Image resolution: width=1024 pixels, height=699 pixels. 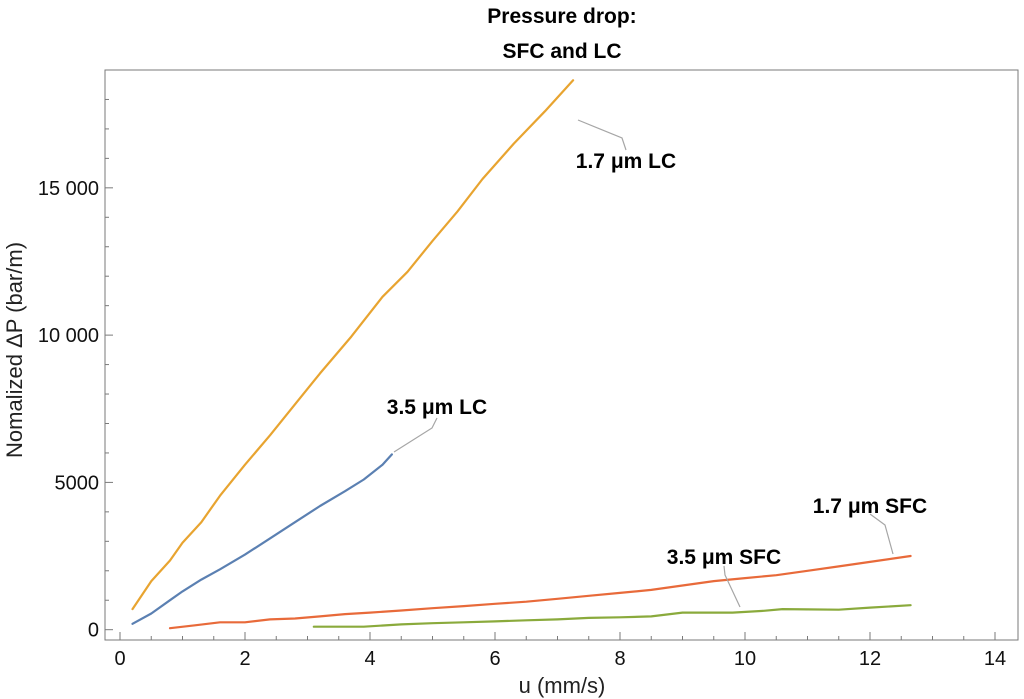 What do you see at coordinates (494, 659) in the screenshot?
I see `x-tick-label: 6` at bounding box center [494, 659].